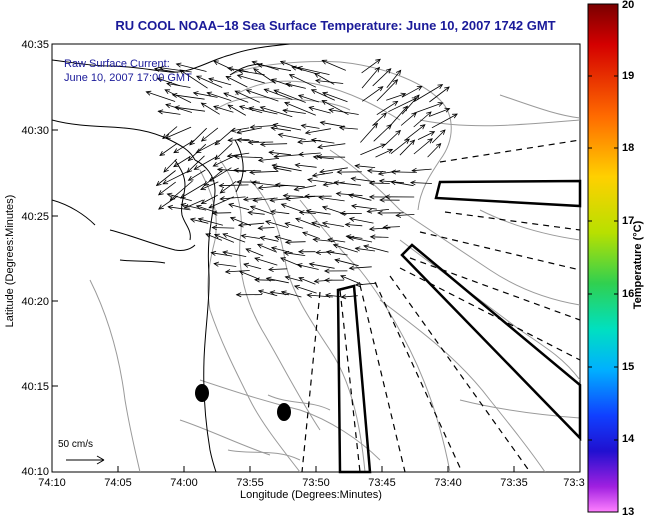  I want to click on scale-arrow, so click(85, 460).